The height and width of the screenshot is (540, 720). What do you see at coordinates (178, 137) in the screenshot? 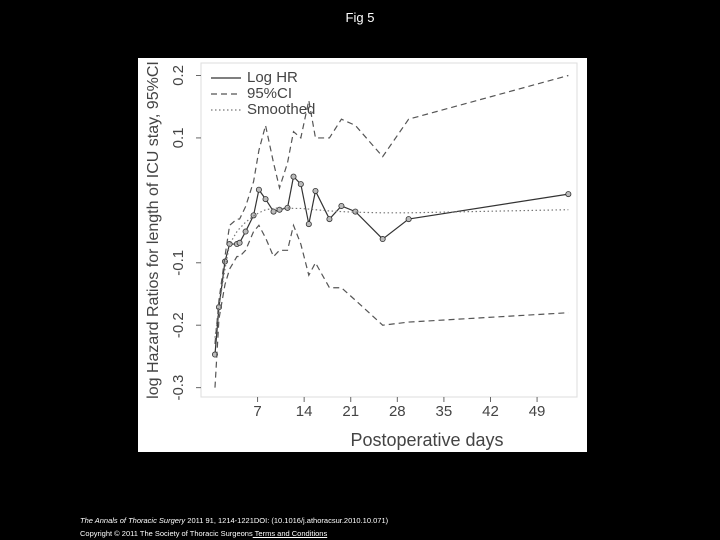
I see `y-tick-label: 0.1` at bounding box center [178, 137].